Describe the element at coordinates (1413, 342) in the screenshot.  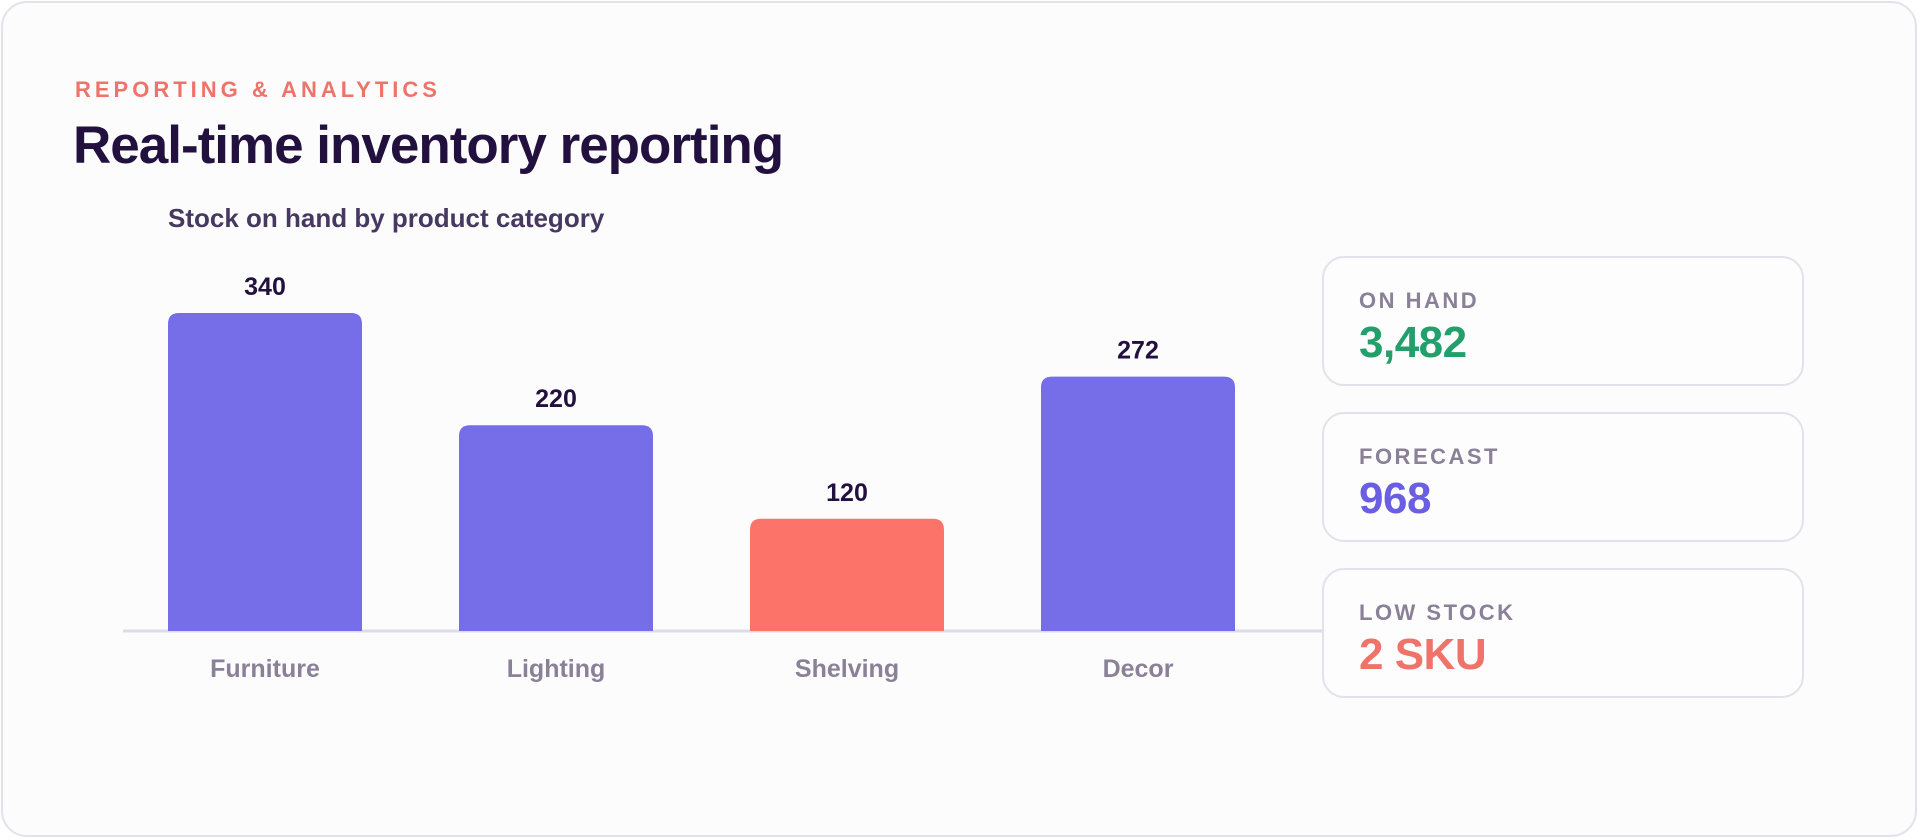
I see `stat-value-on-hand: 3,482` at that location.